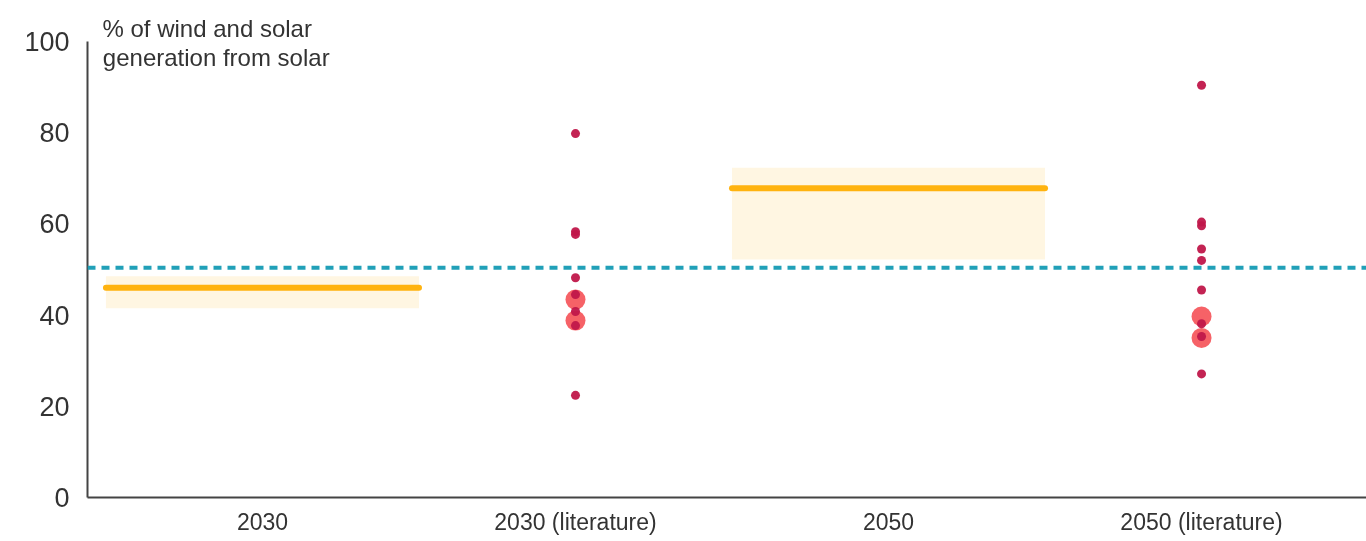 The image size is (1366, 541). What do you see at coordinates (47, 42) in the screenshot?
I see `y-tick-label: 100` at bounding box center [47, 42].